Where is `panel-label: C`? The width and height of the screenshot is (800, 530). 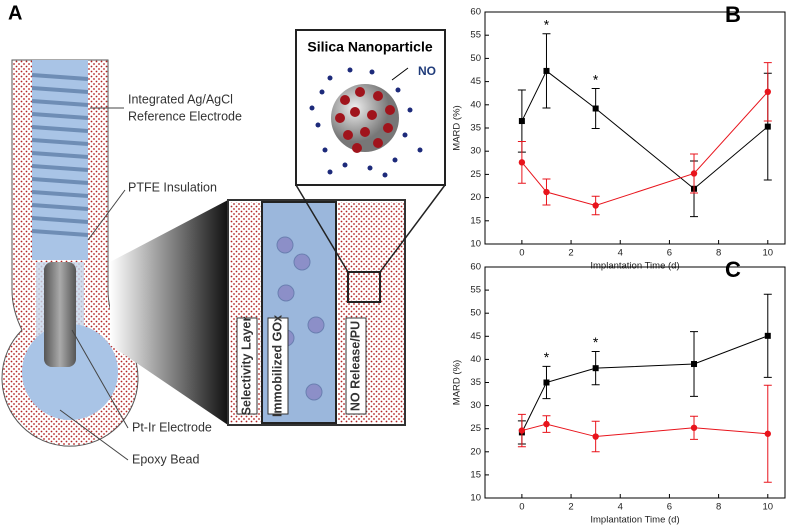 panel-label: C is located at coordinates (733, 269).